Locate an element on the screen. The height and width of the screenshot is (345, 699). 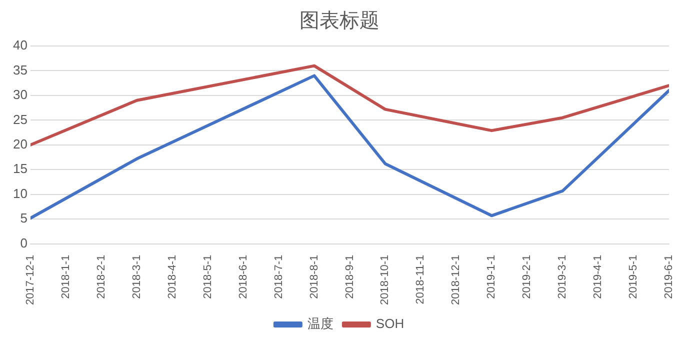
x-tick-label: 2018-8-1 is located at coordinates (314, 276).